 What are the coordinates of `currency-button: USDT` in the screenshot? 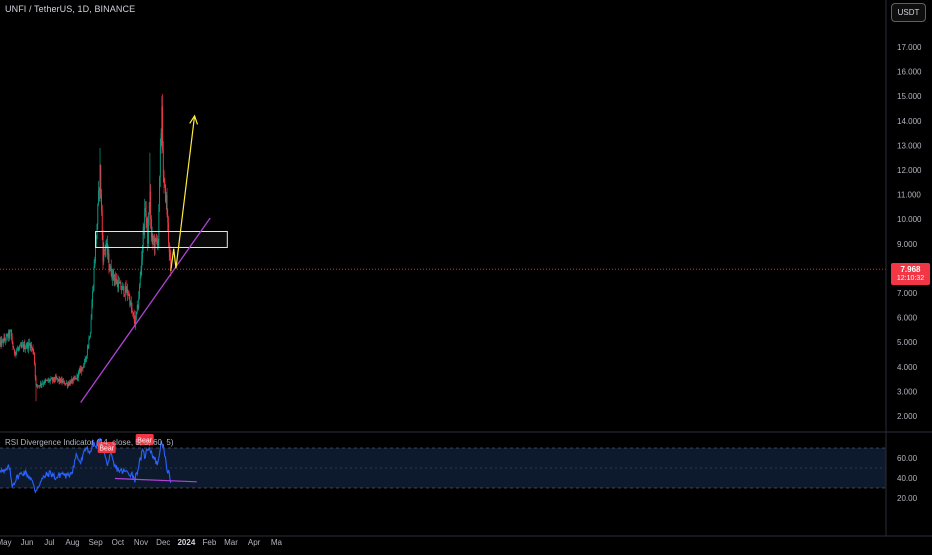 It's located at (908, 12).